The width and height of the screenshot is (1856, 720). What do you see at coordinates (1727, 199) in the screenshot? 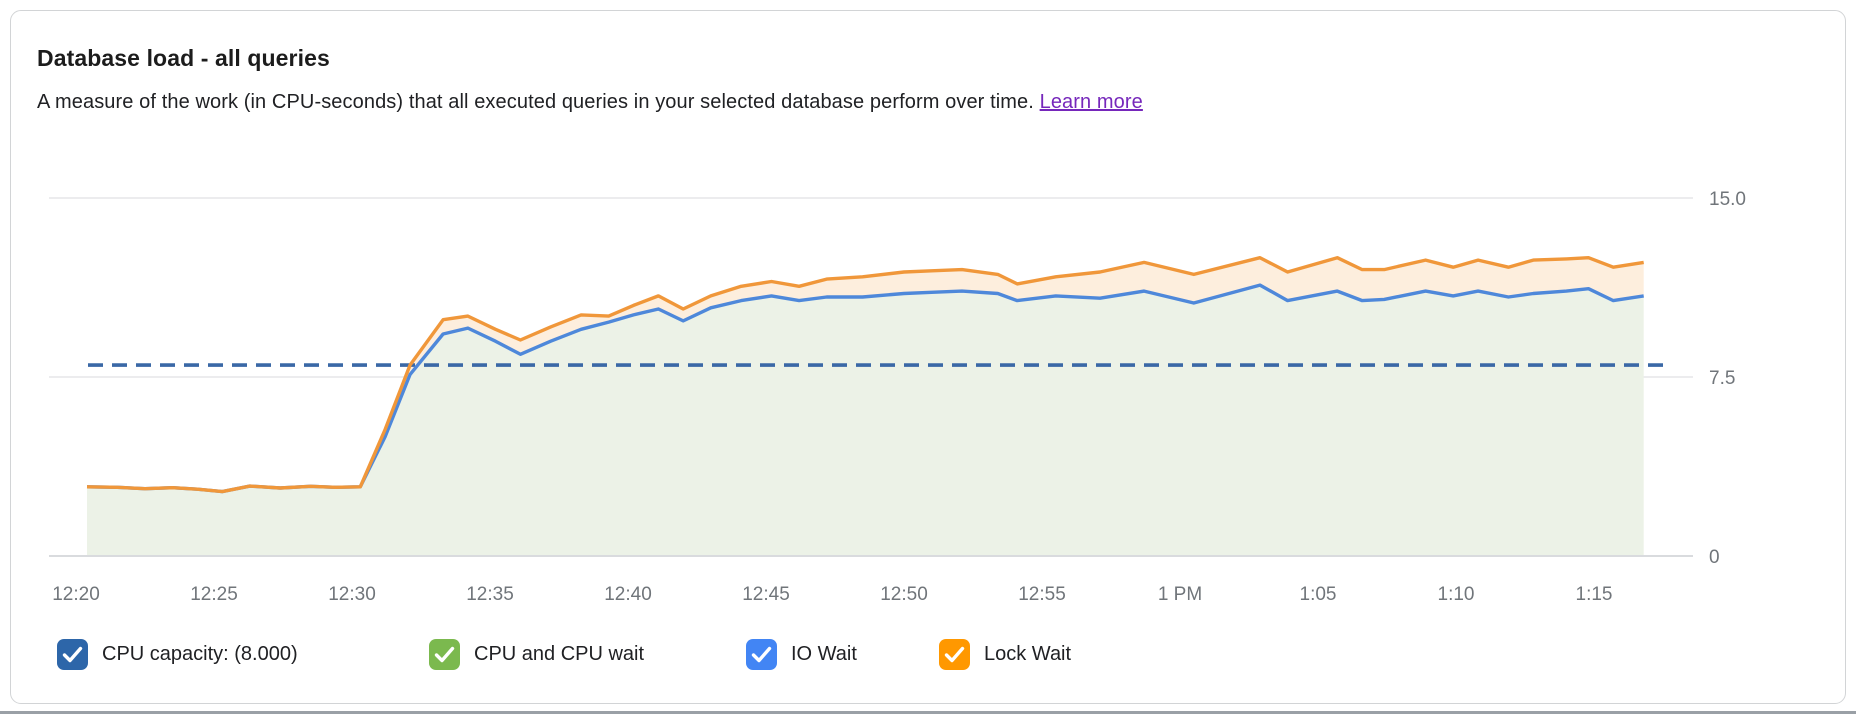
I see `svg-text: 15.0` at bounding box center [1727, 199].